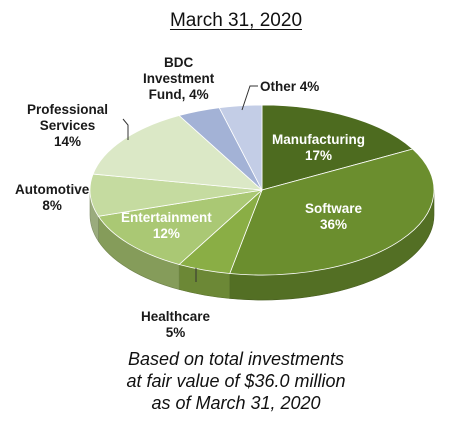  I want to click on pie-slice-other, so click(240, 147).